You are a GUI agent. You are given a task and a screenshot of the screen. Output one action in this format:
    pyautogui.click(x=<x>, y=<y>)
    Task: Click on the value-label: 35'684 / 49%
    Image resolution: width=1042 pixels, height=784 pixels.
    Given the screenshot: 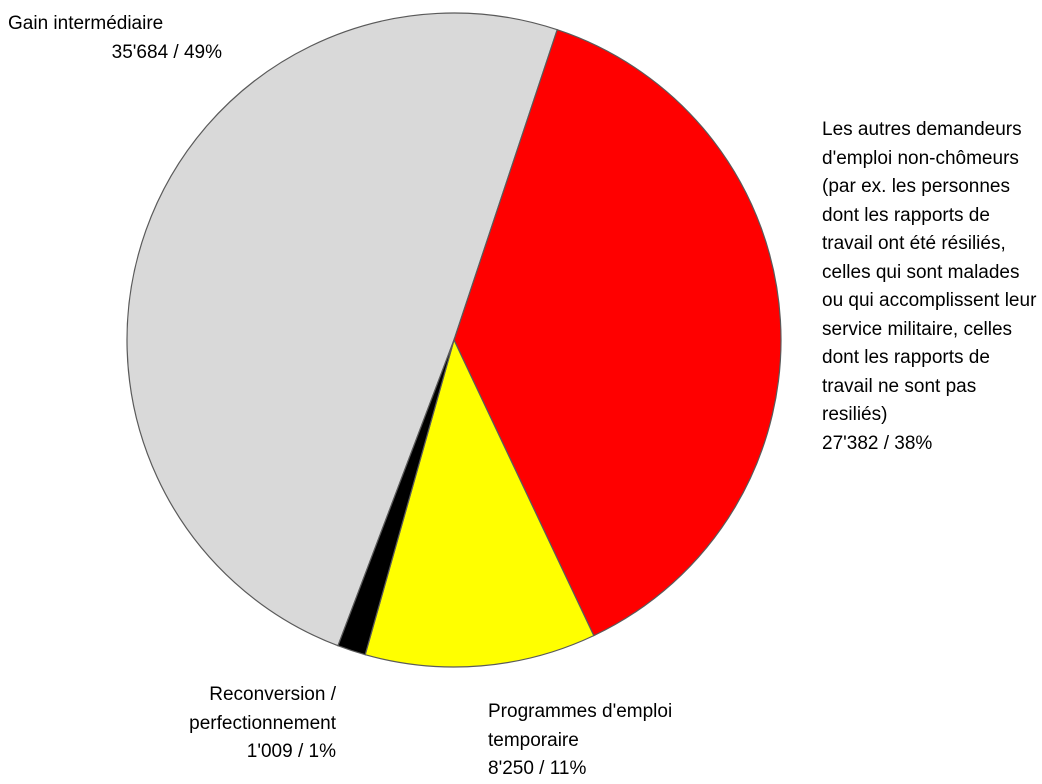 What is the action you would take?
    pyautogui.click(x=166, y=52)
    